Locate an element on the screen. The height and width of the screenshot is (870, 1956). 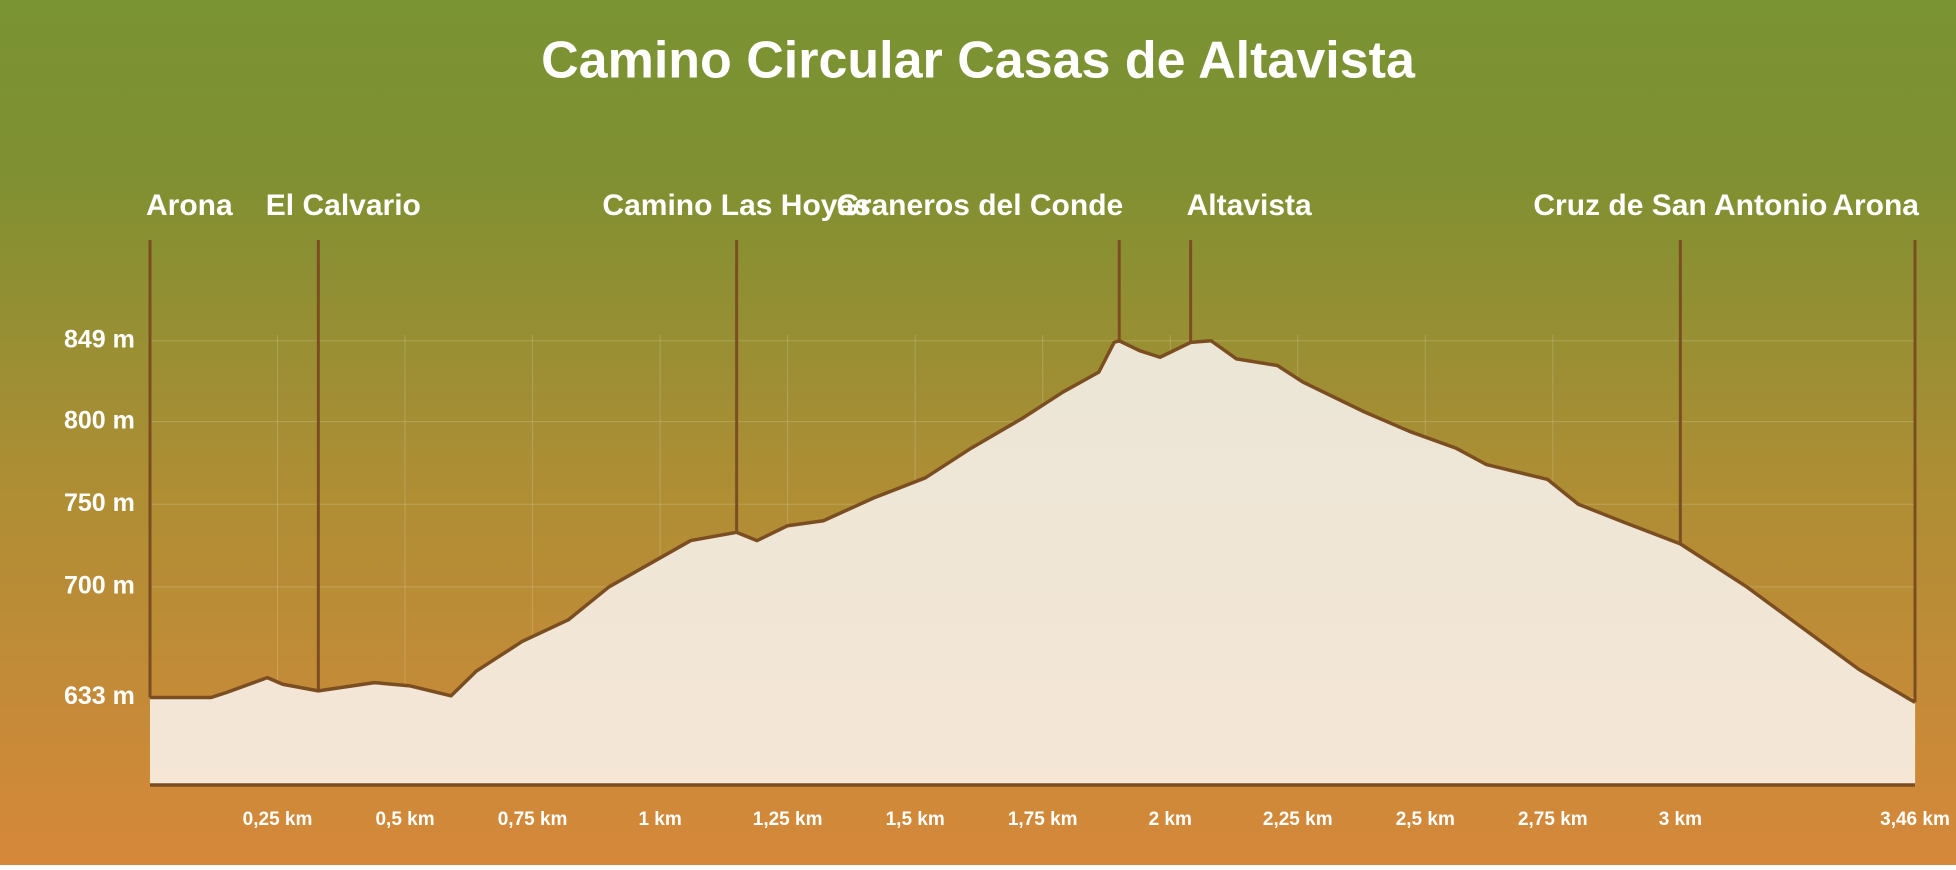
x-tick-label: 0,75 km is located at coordinates (533, 819).